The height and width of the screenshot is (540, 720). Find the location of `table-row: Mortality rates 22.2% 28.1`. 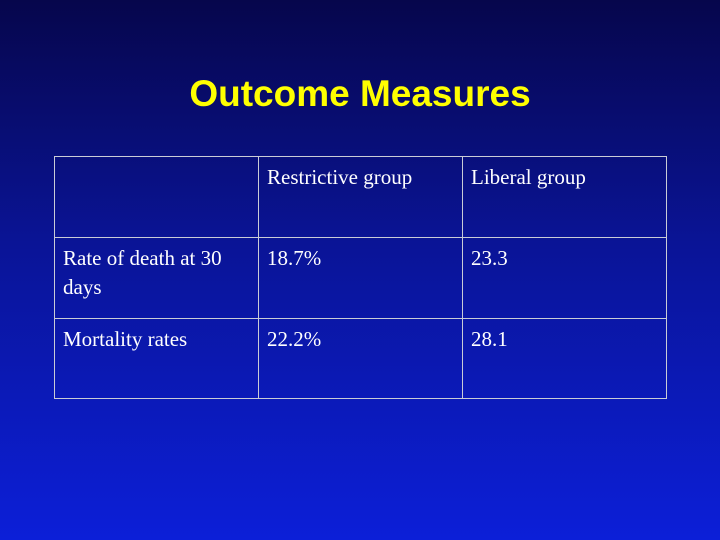

table-row: Mortality rates 22.2% 28.1 is located at coordinates (360, 358).